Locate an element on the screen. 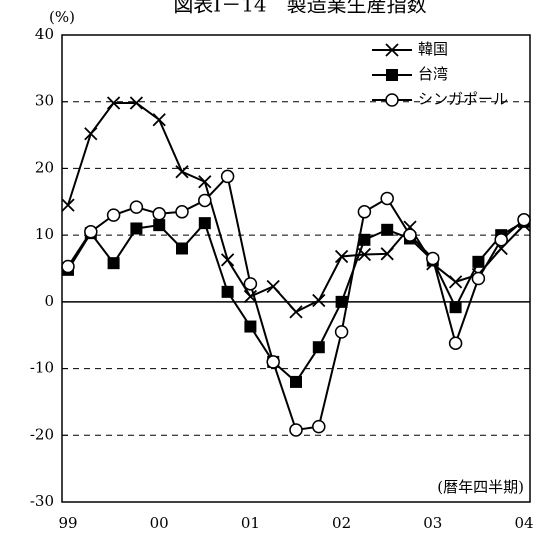 This screenshot has width=536, height=542. y-tick-label: 10 is located at coordinates (44, 234).